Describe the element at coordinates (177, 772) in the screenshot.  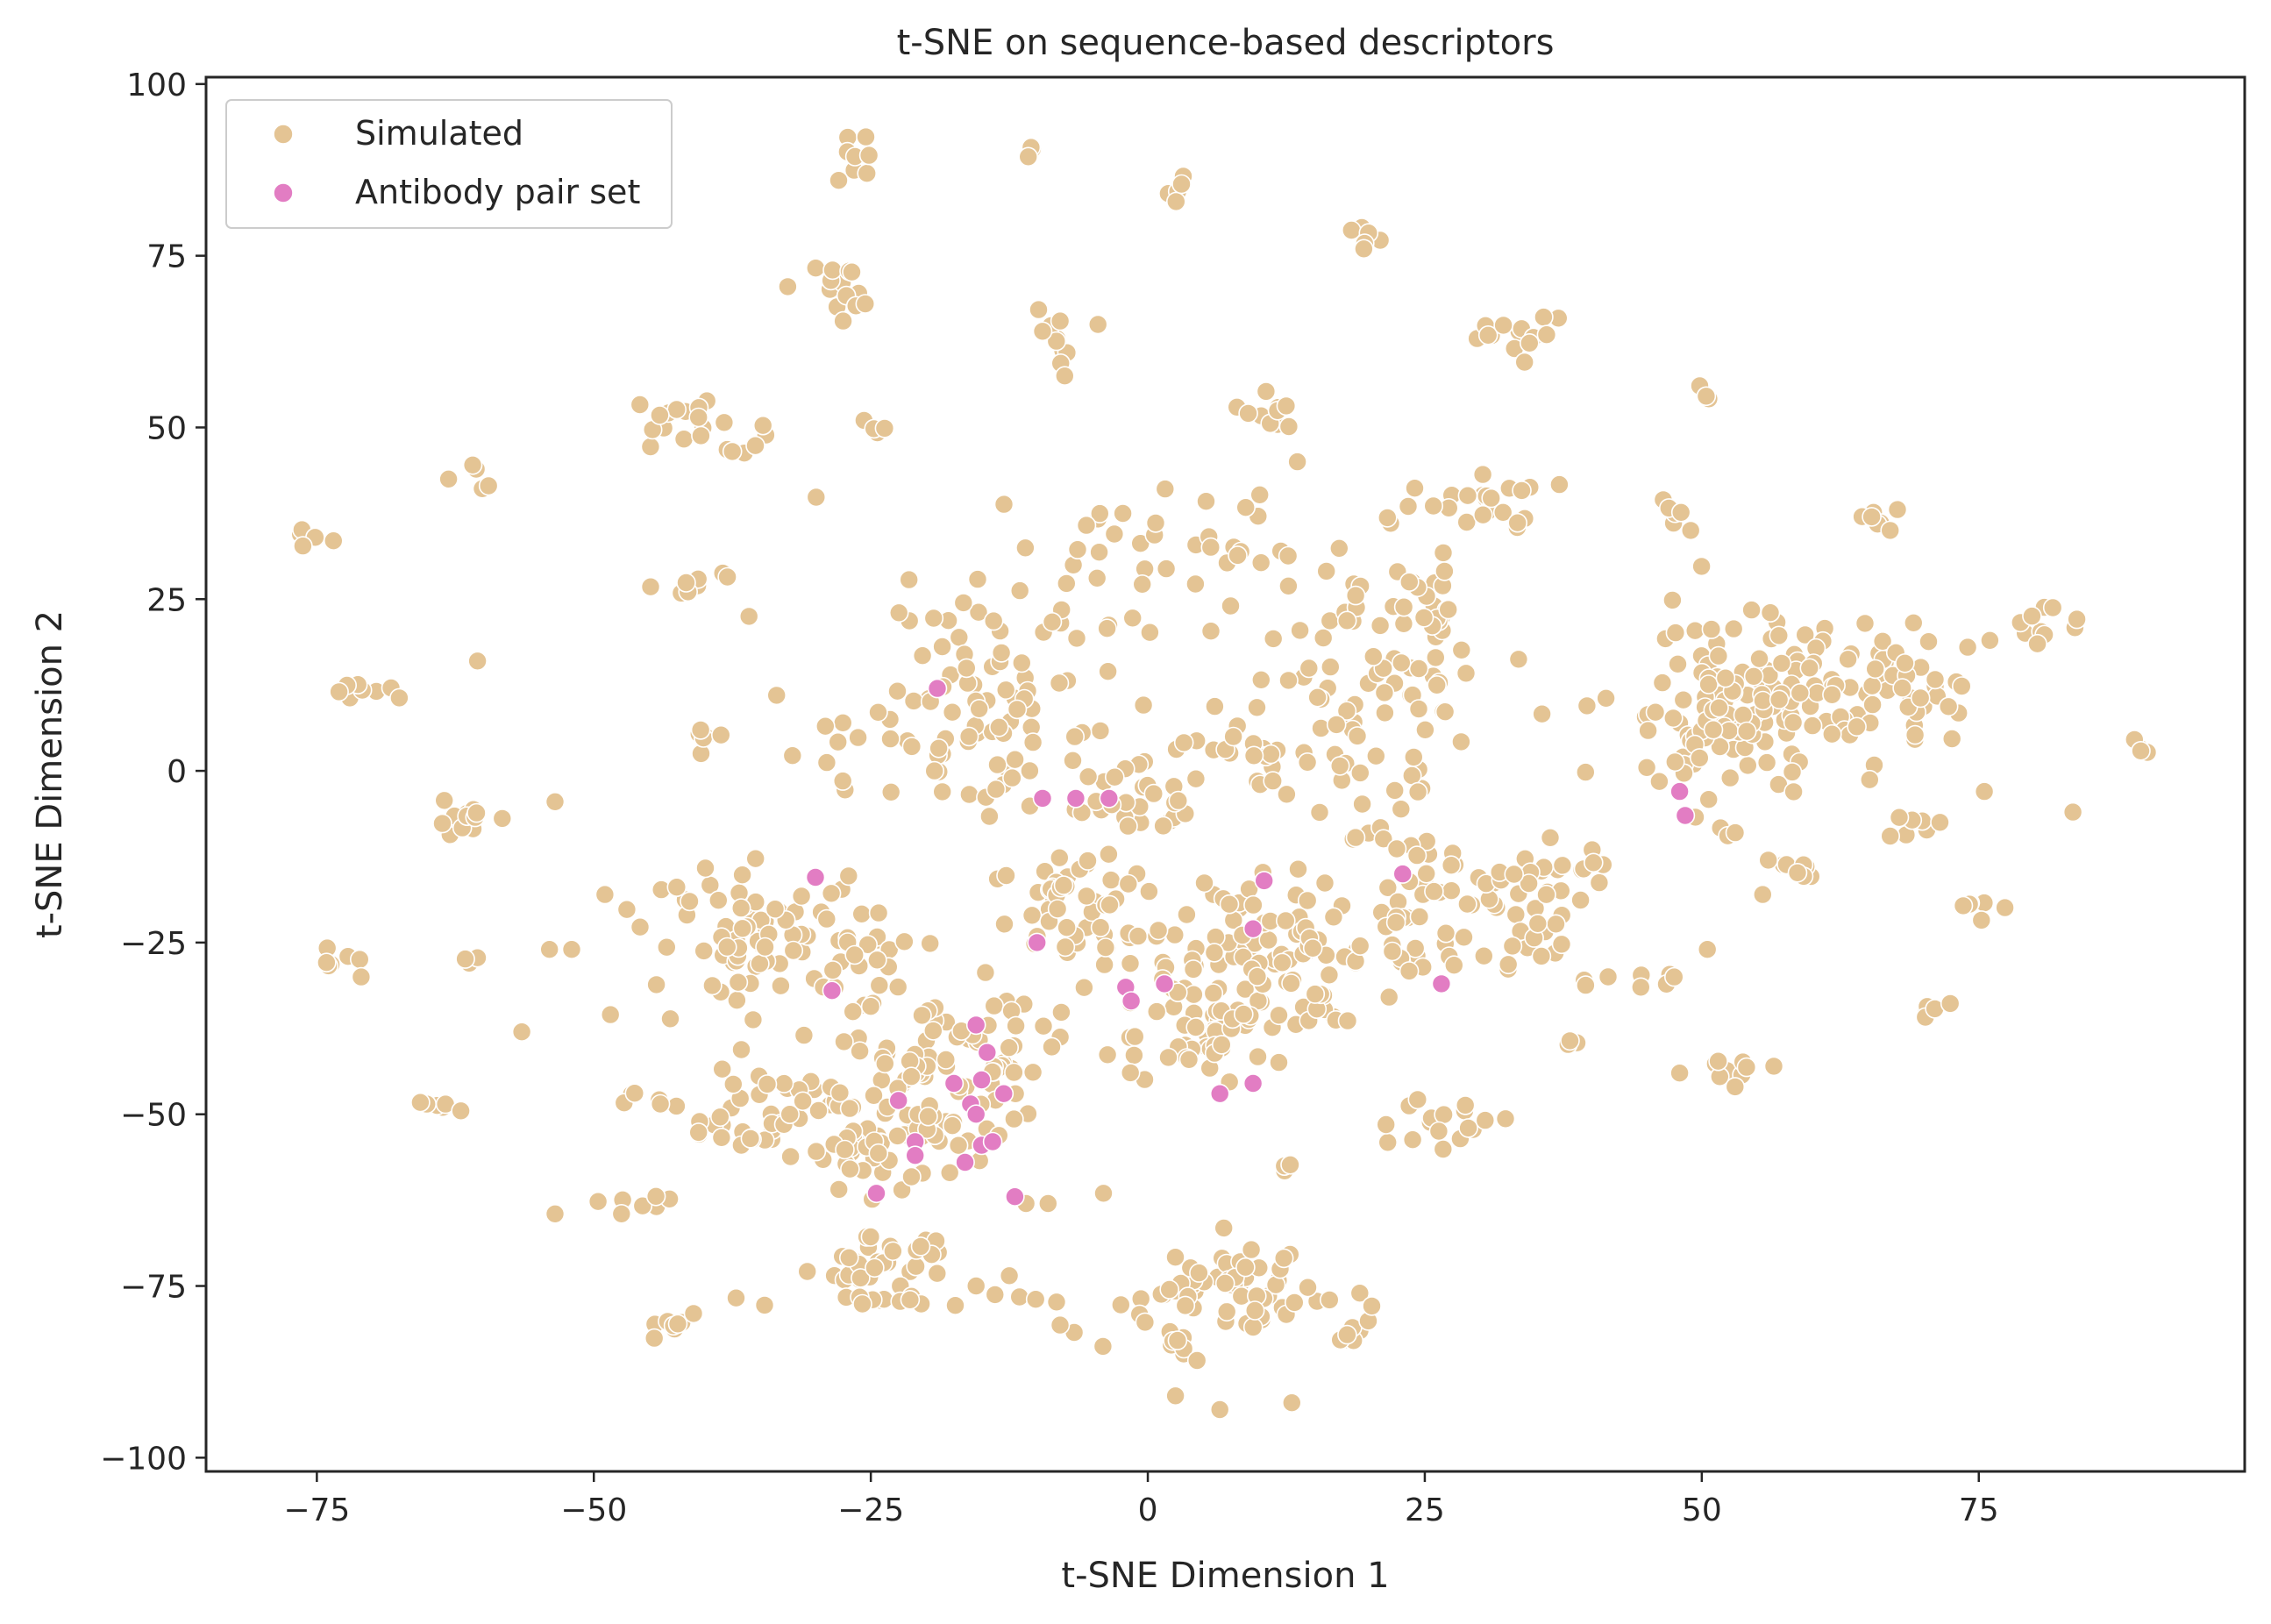
I see `y-tick-label: 0` at that location.